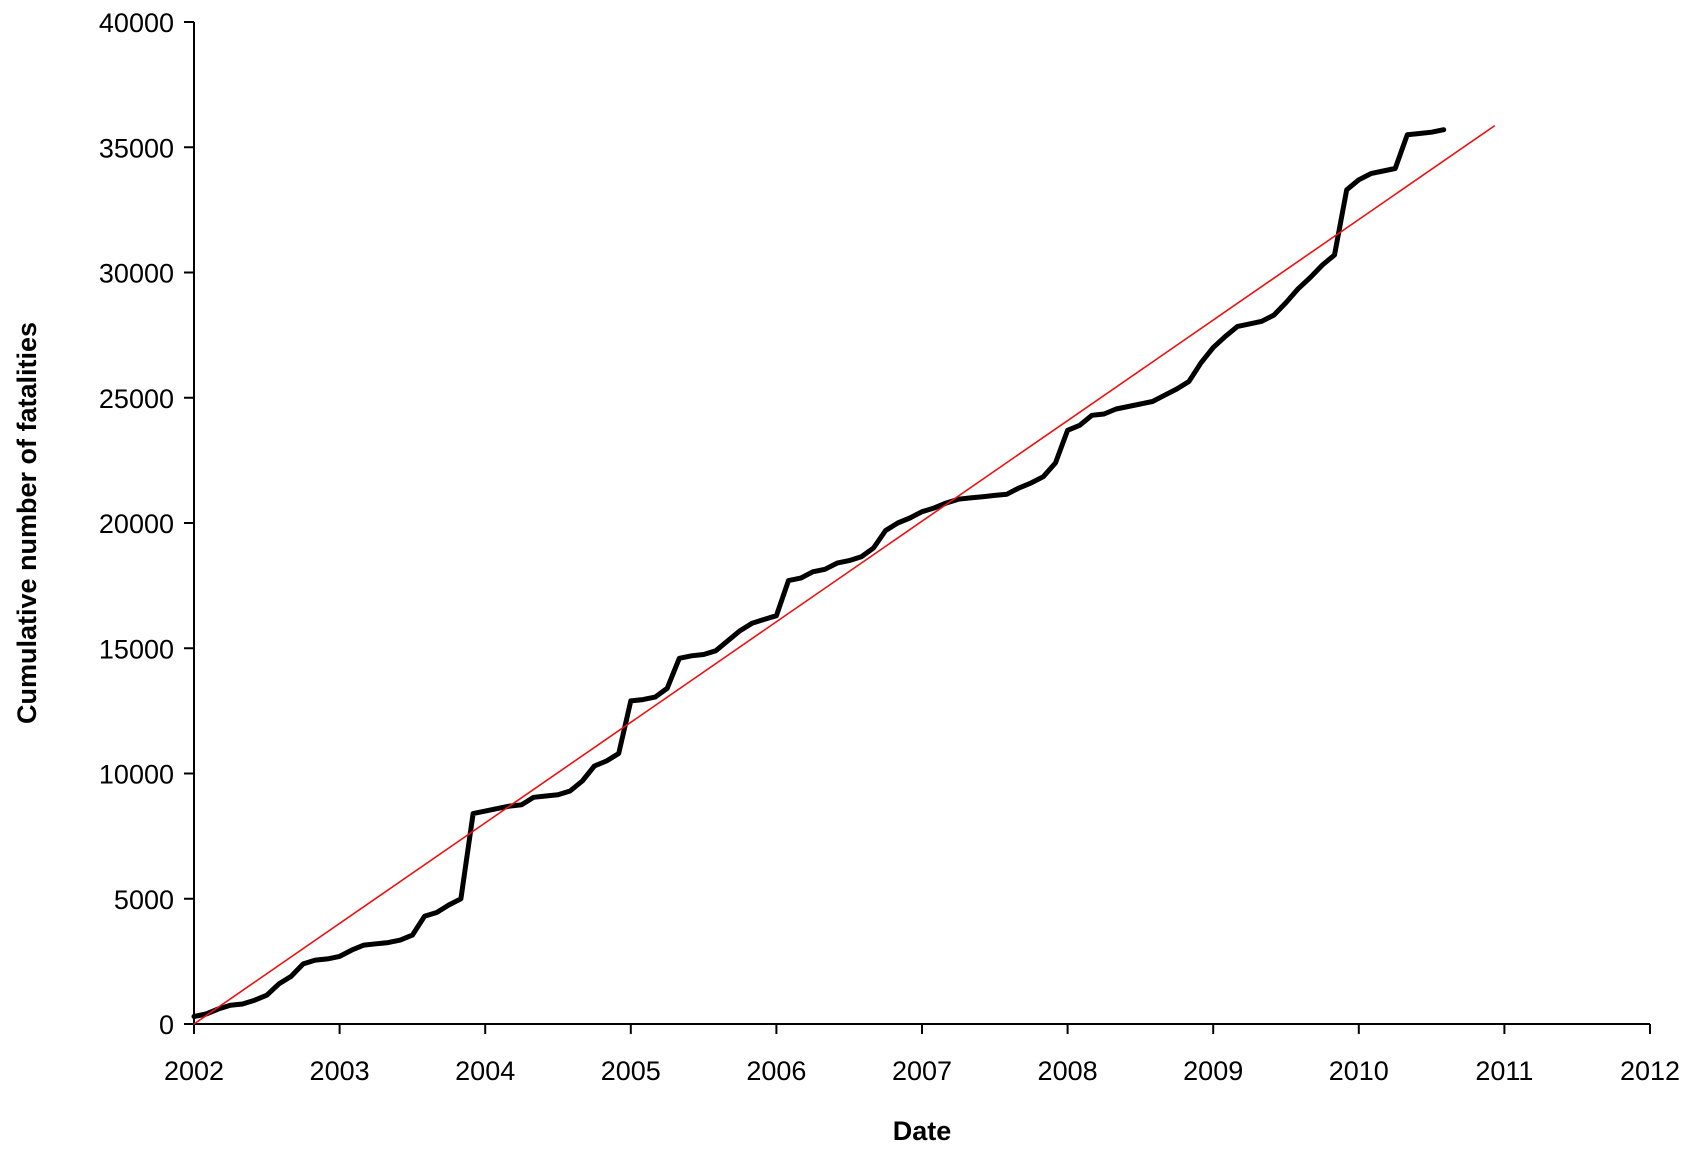 Image resolution: width=1699 pixels, height=1149 pixels. What do you see at coordinates (136, 775) in the screenshot?
I see `y-tick-label: 10000` at bounding box center [136, 775].